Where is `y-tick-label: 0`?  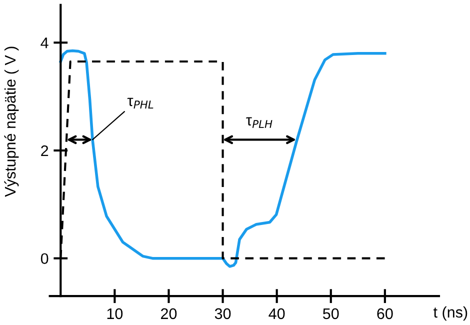 y-tick-label: 0 is located at coordinates (44, 258).